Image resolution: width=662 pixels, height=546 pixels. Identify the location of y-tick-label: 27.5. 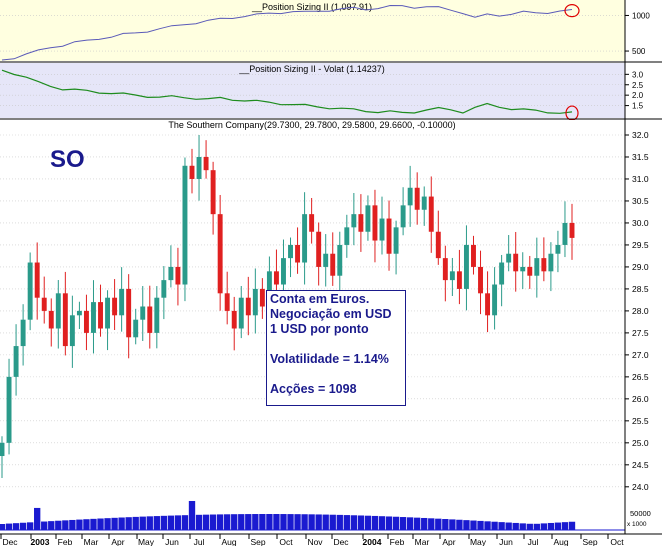
(640, 333).